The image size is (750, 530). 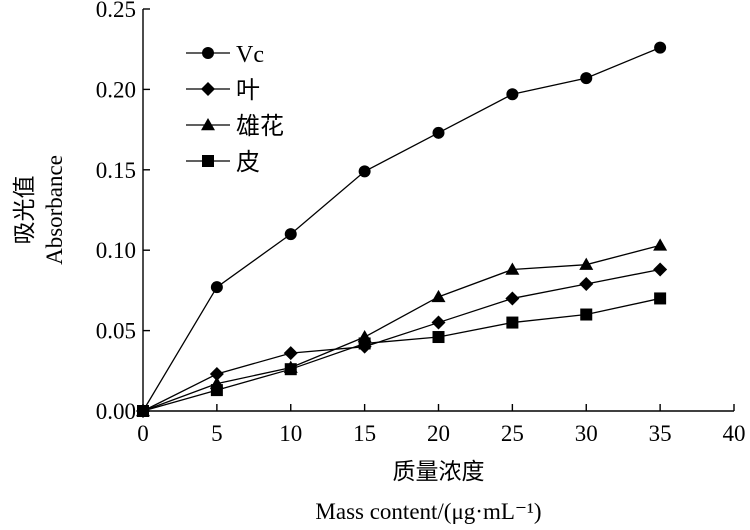 What do you see at coordinates (438, 433) in the screenshot?
I see `x-tick-label: 20` at bounding box center [438, 433].